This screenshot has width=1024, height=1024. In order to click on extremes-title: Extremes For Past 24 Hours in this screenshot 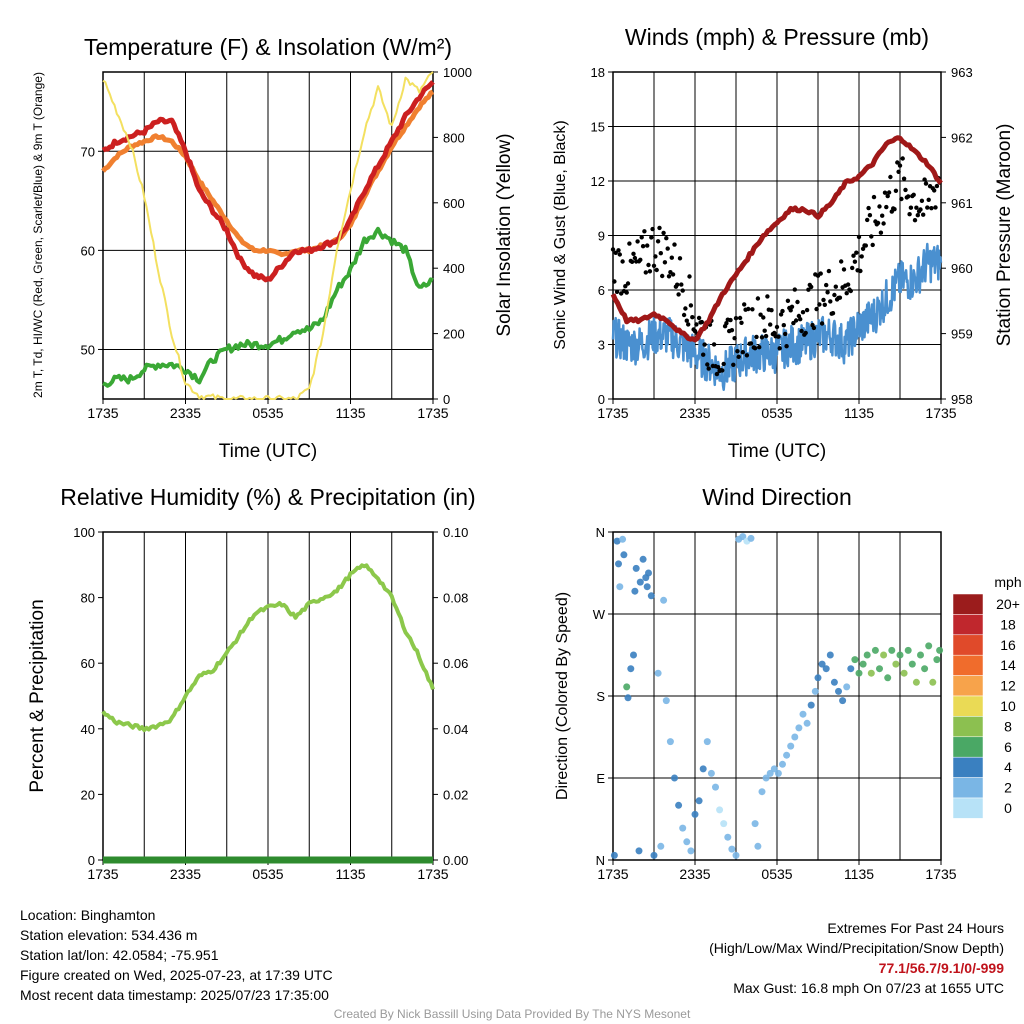, I will do `click(915, 928)`.